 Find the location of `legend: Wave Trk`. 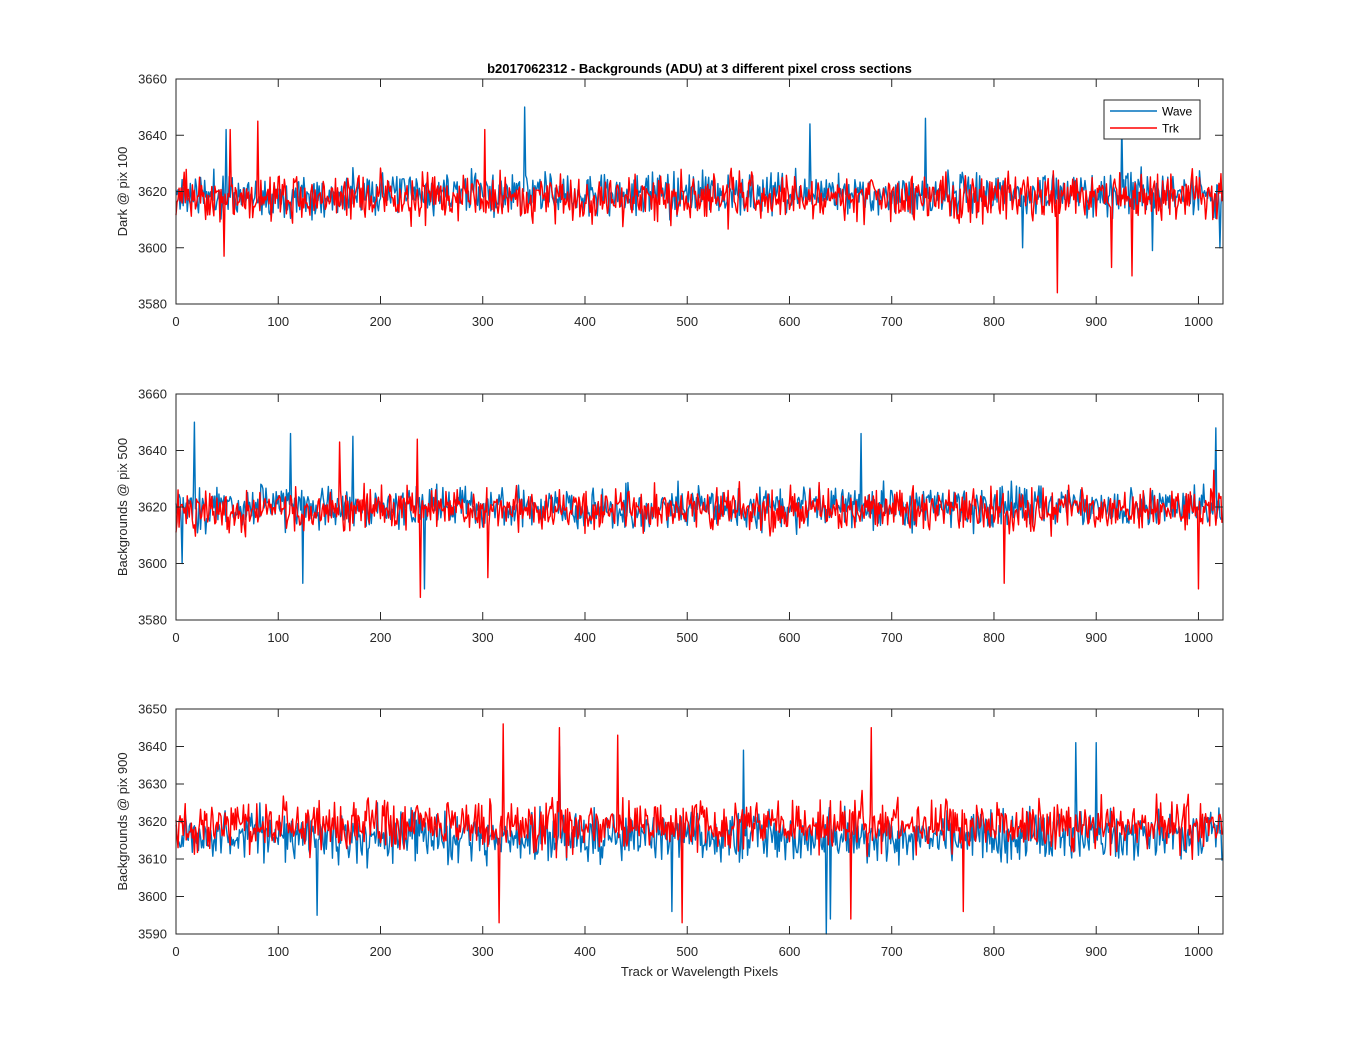

legend: Wave Trk is located at coordinates (1152, 119).